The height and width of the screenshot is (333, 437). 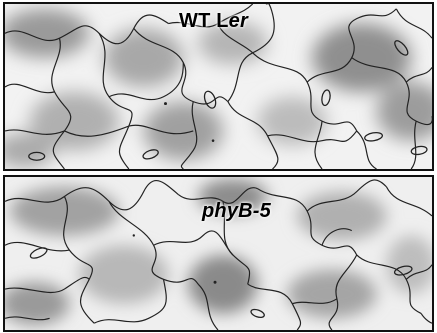 I want to click on wt-ler-label: WT Ler, so click(x=213, y=21).